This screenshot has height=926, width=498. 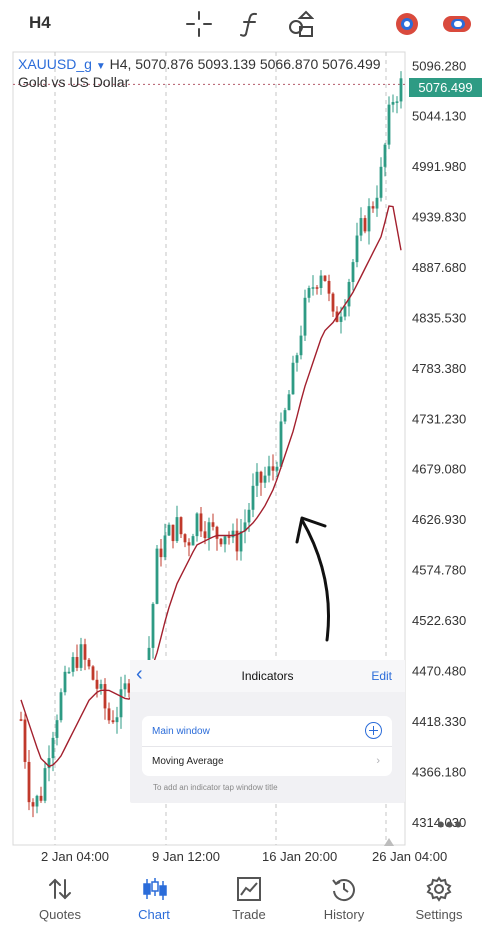 What do you see at coordinates (100, 66) in the screenshot?
I see `symbol-dropdown-icon: ▼` at bounding box center [100, 66].